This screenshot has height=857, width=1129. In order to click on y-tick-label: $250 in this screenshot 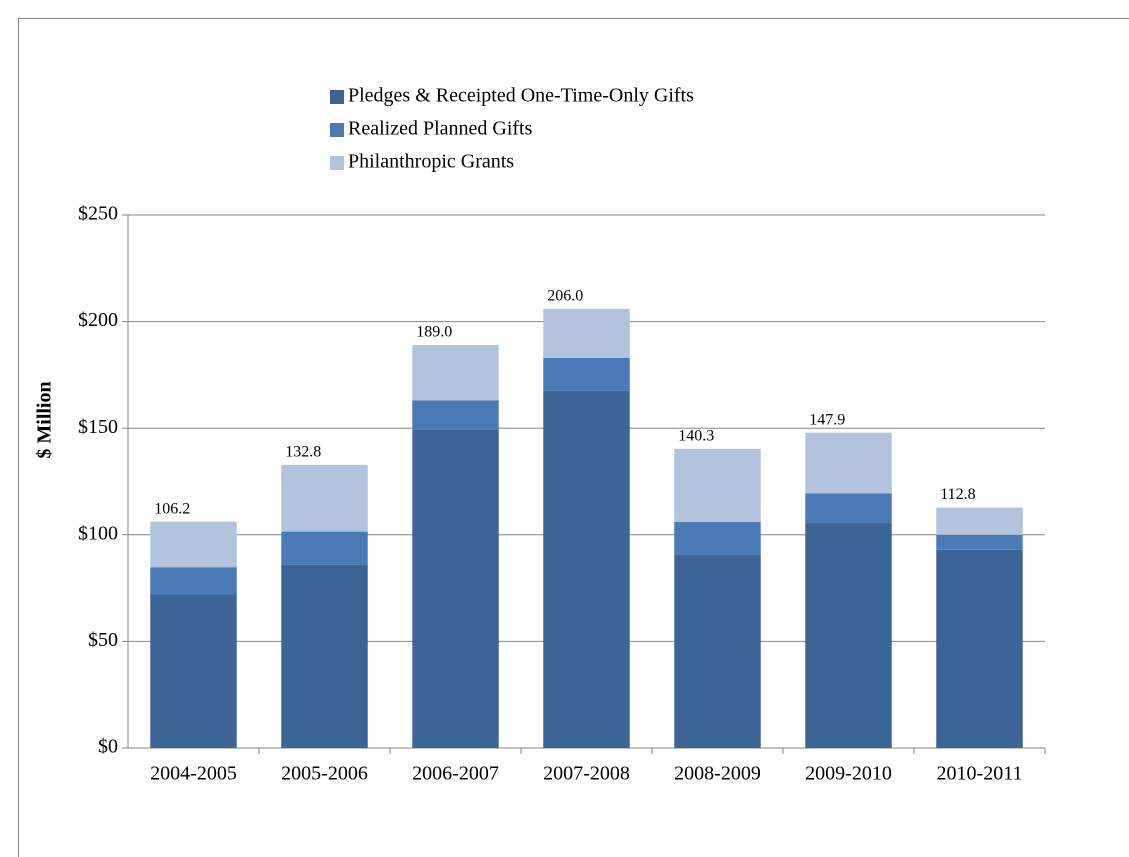, I will do `click(98, 214)`.